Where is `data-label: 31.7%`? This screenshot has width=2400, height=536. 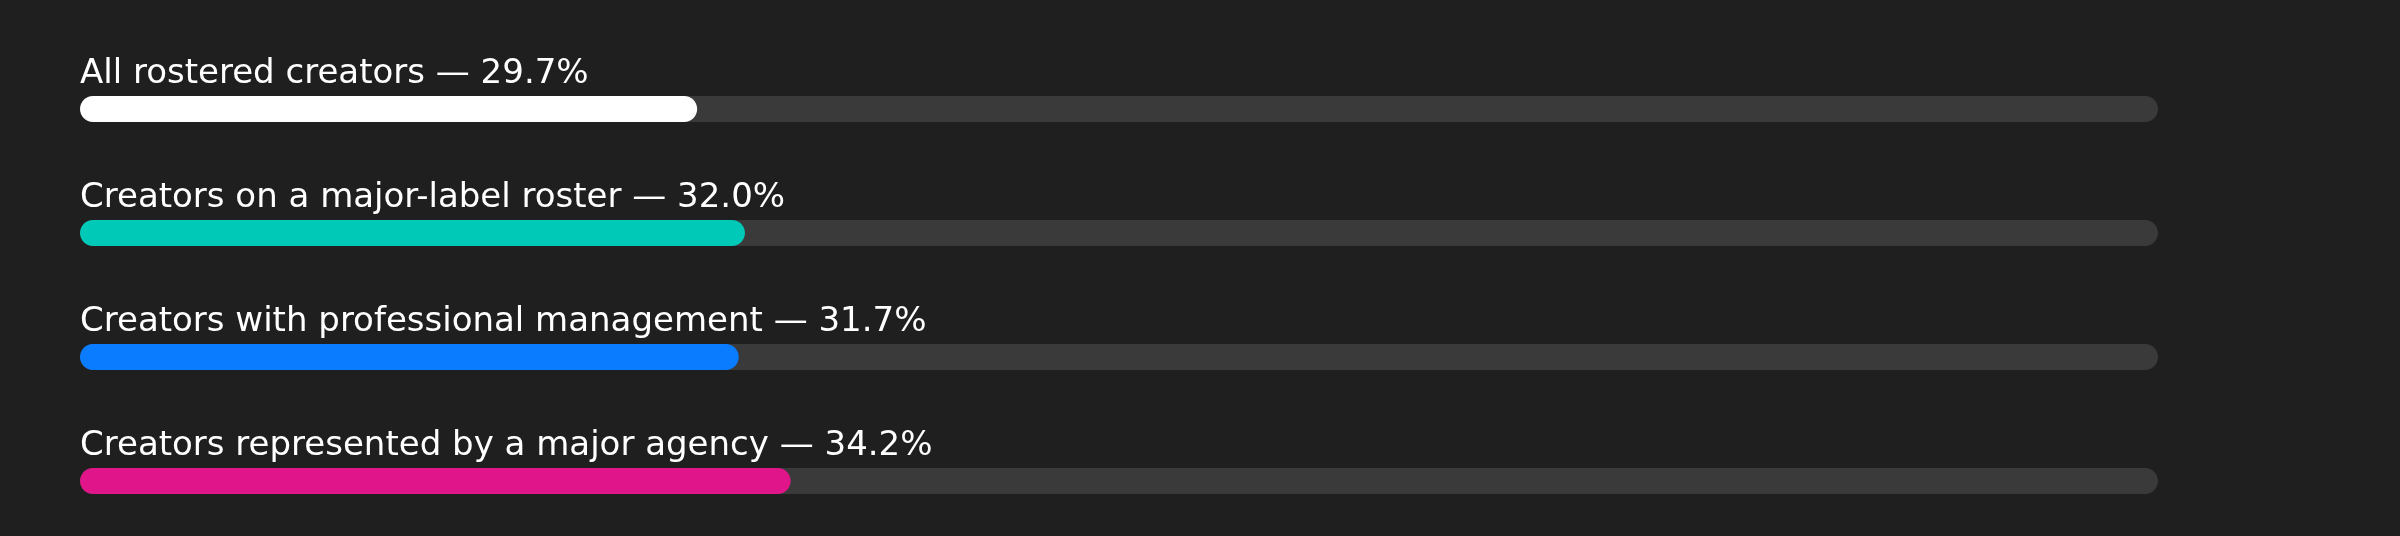
data-label: 31.7% is located at coordinates (872, 319).